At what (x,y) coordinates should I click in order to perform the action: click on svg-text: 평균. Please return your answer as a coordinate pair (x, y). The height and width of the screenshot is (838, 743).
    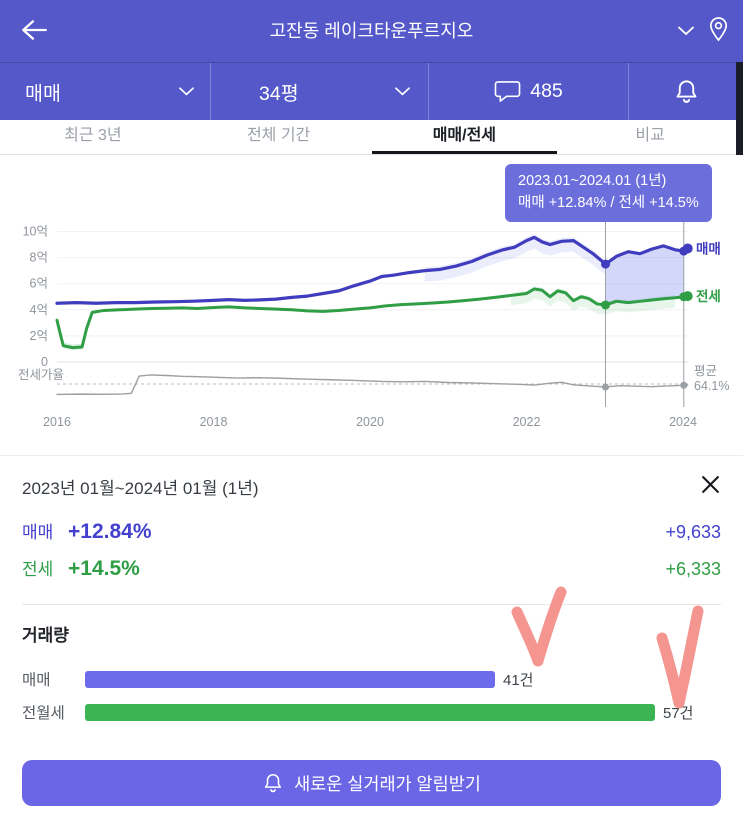
    Looking at the image, I should click on (705, 371).